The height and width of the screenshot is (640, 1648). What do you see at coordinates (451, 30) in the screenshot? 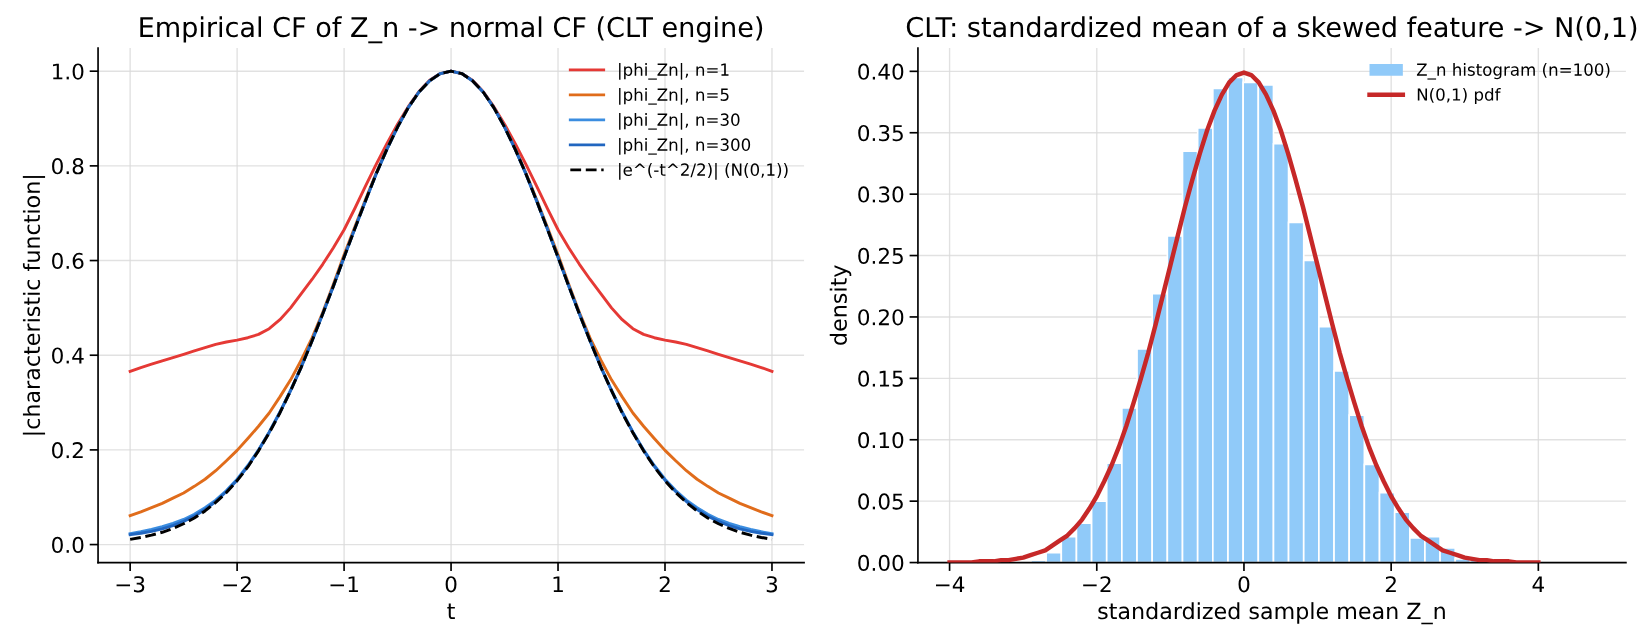
I see `chart-title: Empirical CF of Z_n -> normal CF (CLT engine)` at bounding box center [451, 30].